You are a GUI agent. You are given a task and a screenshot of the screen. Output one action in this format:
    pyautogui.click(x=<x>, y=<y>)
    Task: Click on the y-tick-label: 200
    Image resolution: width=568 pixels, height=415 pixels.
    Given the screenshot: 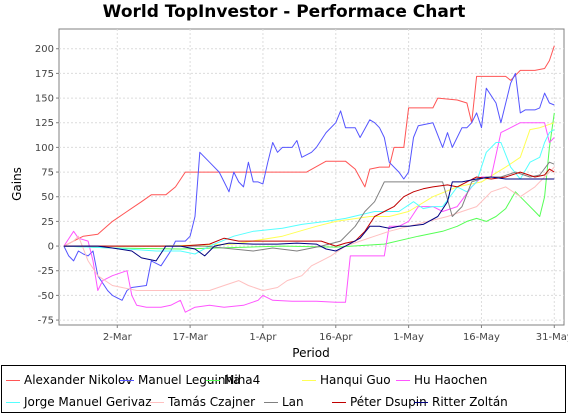 What is the action you would take?
    pyautogui.click(x=44, y=49)
    